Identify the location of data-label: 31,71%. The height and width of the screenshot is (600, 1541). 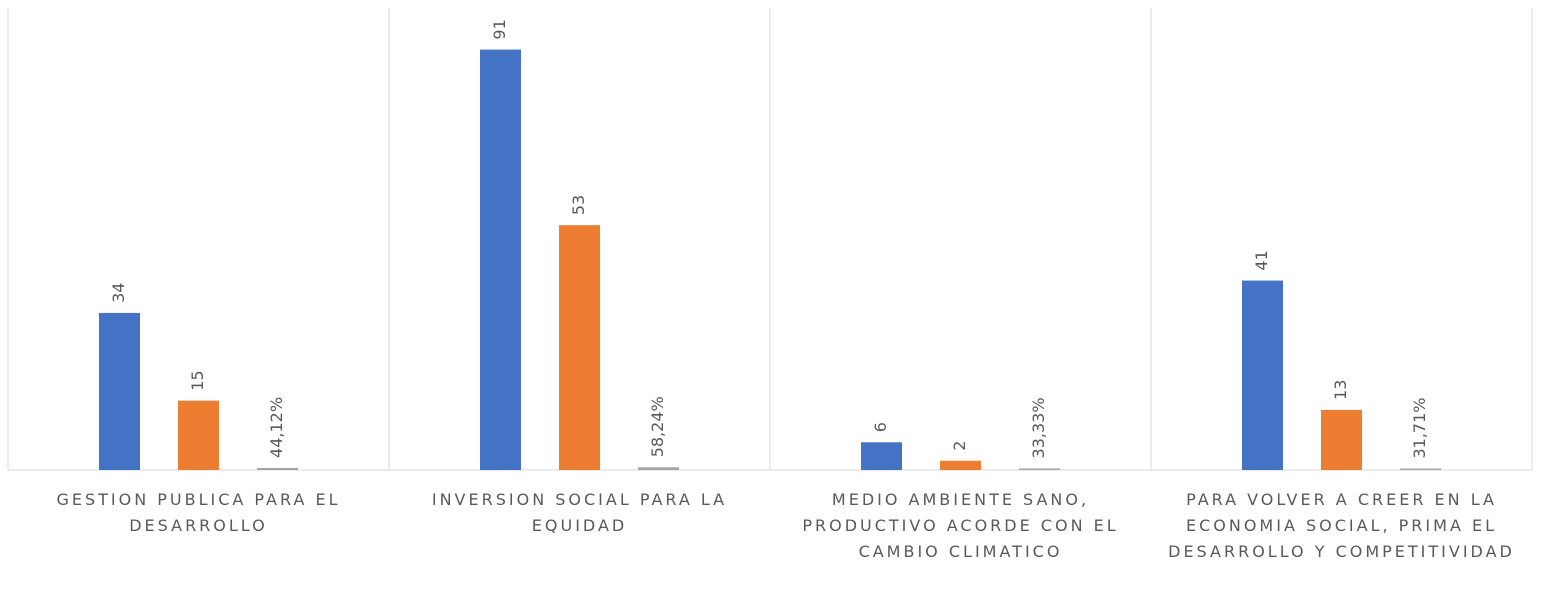
(1419, 428).